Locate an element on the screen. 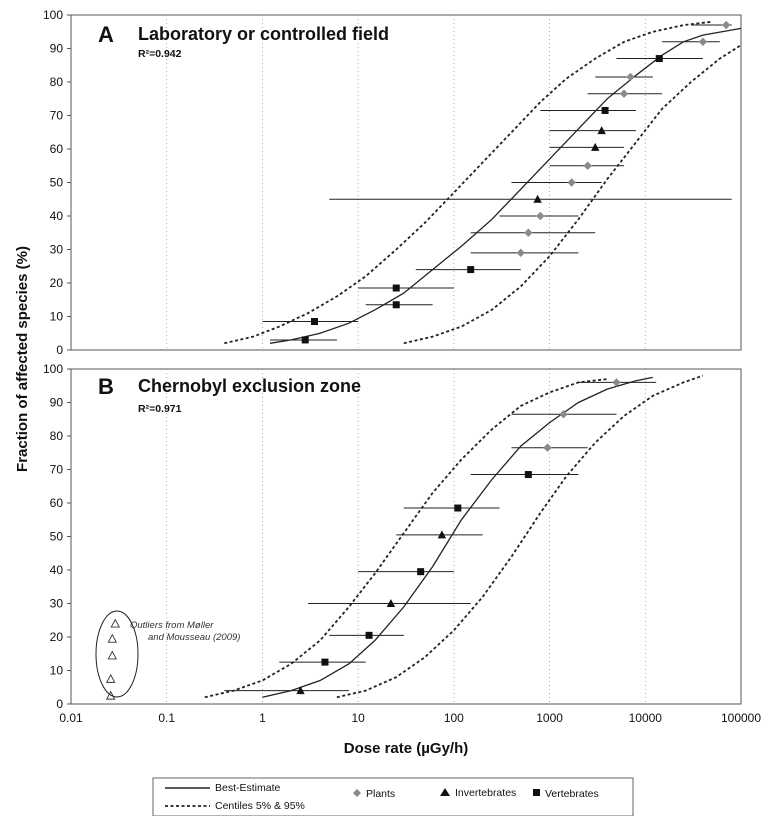 Image resolution: width=765 pixels, height=816 pixels. panel-a-y-ticks: 0 10 20 30 40 50 60 70 80 90 100 is located at coordinates (57, 182).